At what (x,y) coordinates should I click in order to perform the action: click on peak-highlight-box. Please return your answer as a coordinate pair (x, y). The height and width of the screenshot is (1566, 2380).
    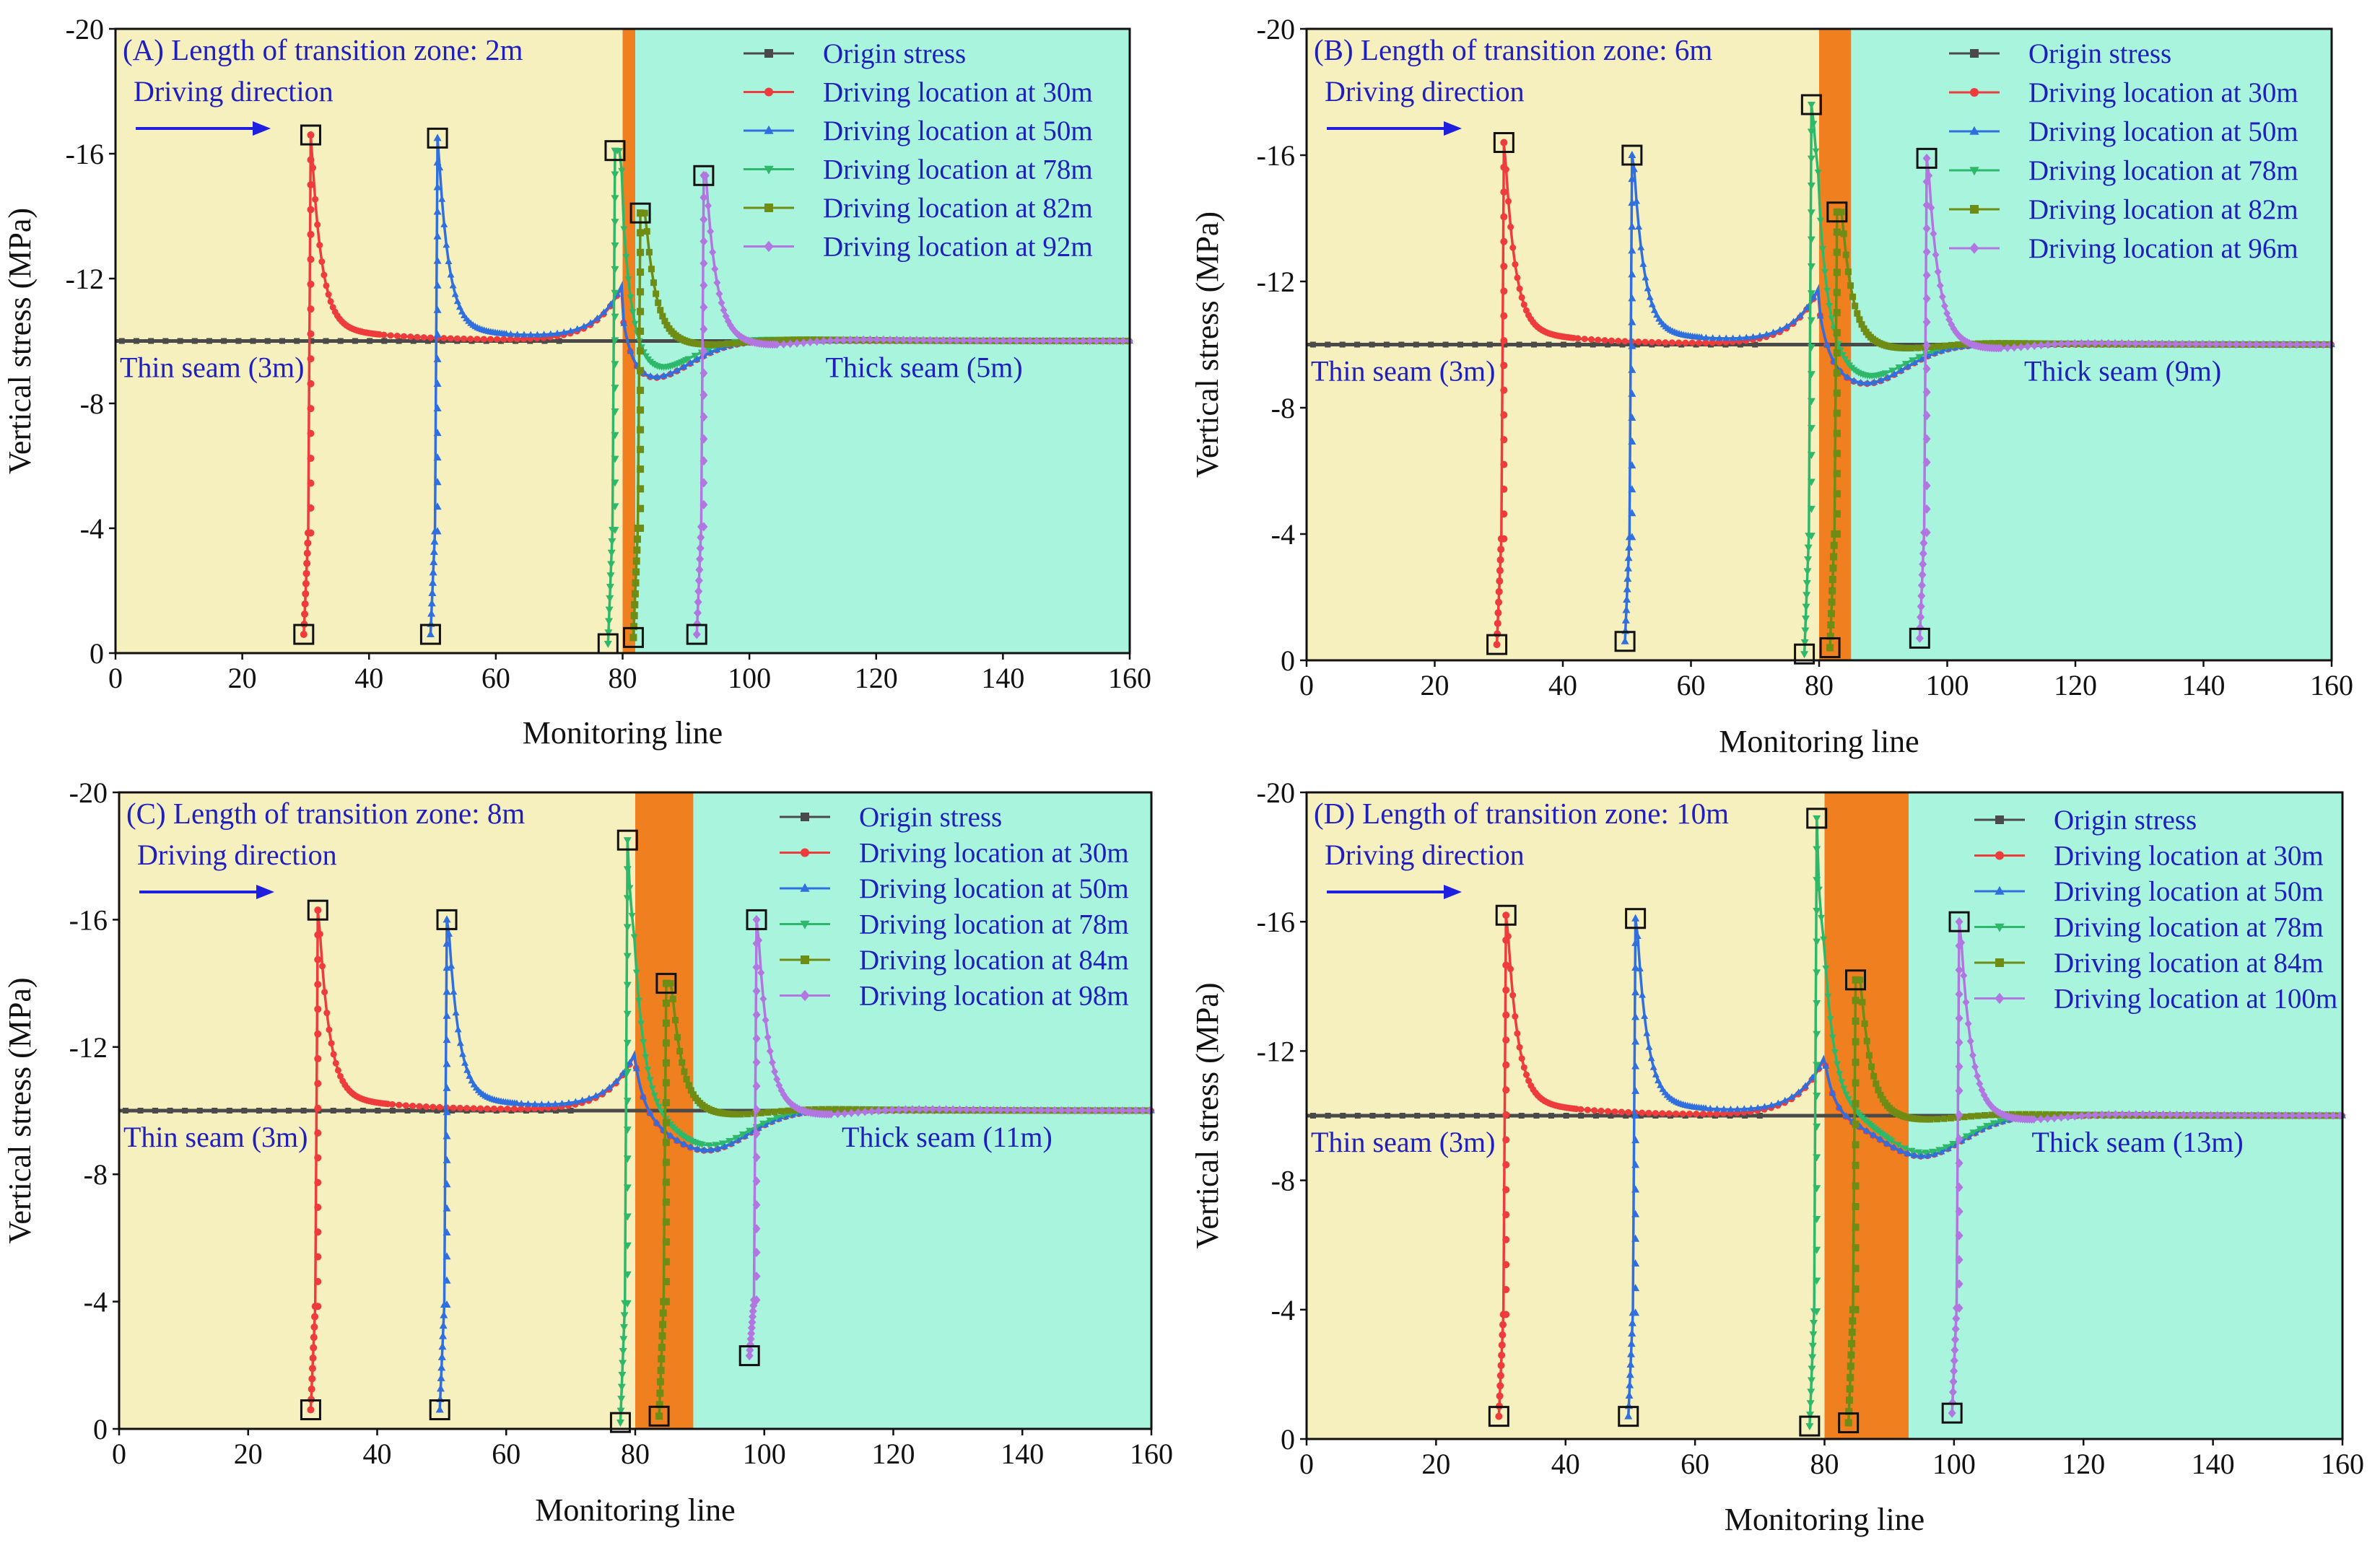
    Looking at the image, I should click on (1811, 104).